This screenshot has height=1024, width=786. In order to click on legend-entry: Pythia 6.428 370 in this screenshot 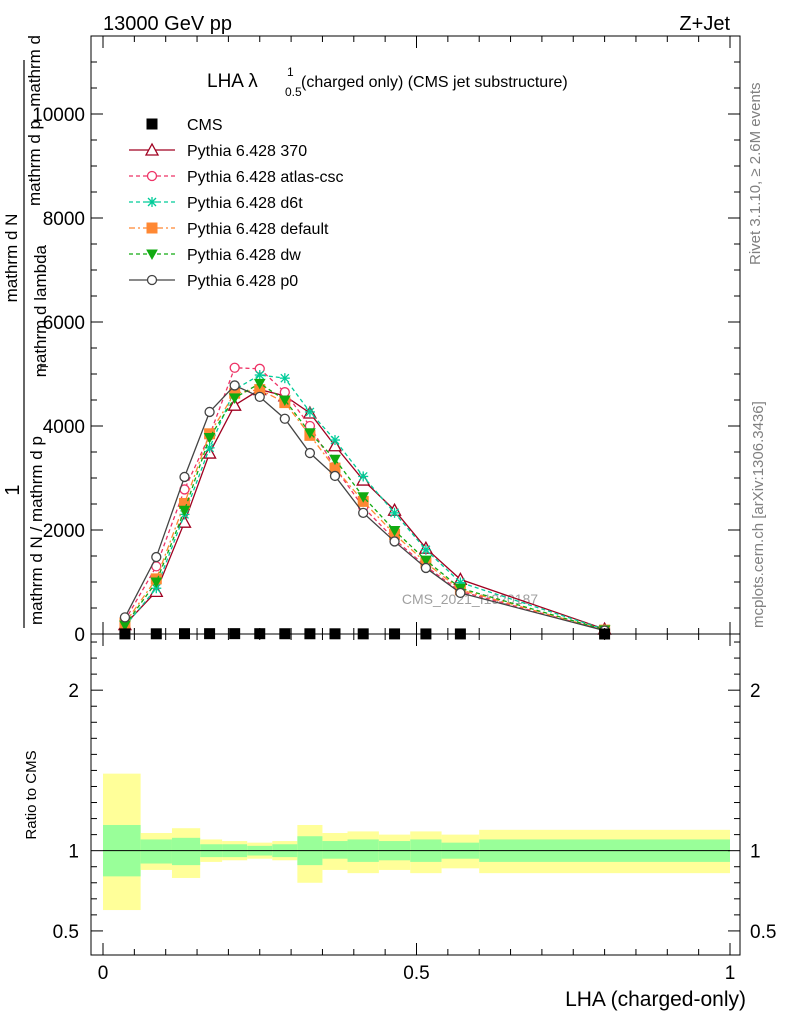, I will do `click(218, 151)`.